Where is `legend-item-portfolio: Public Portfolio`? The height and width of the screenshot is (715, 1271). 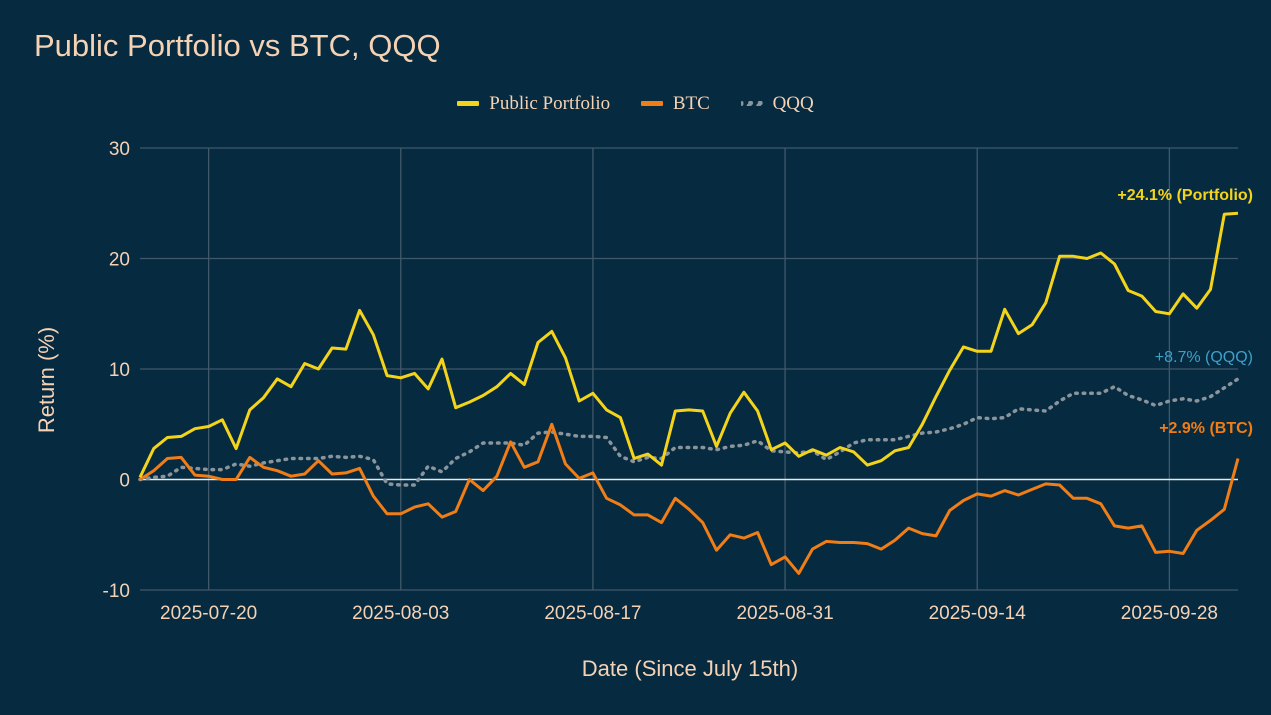
legend-item-portfolio: Public Portfolio is located at coordinates (533, 104).